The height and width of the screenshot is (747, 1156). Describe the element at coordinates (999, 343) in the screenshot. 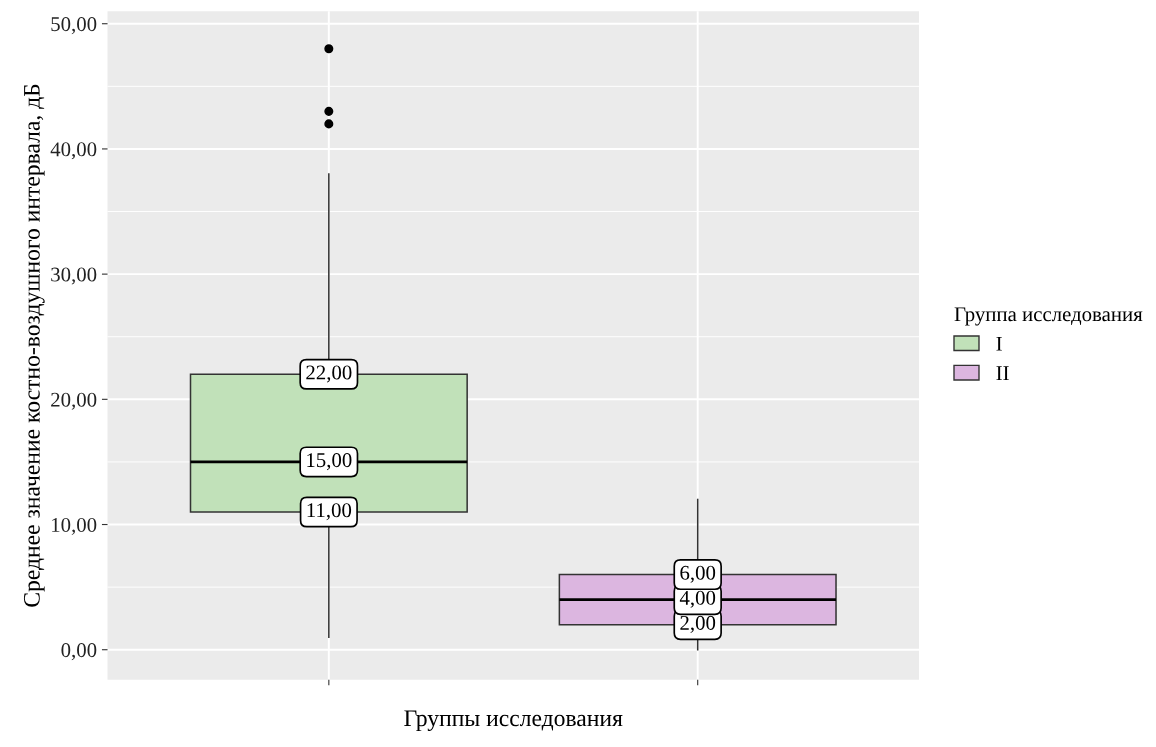

I see `legend-label: I` at that location.